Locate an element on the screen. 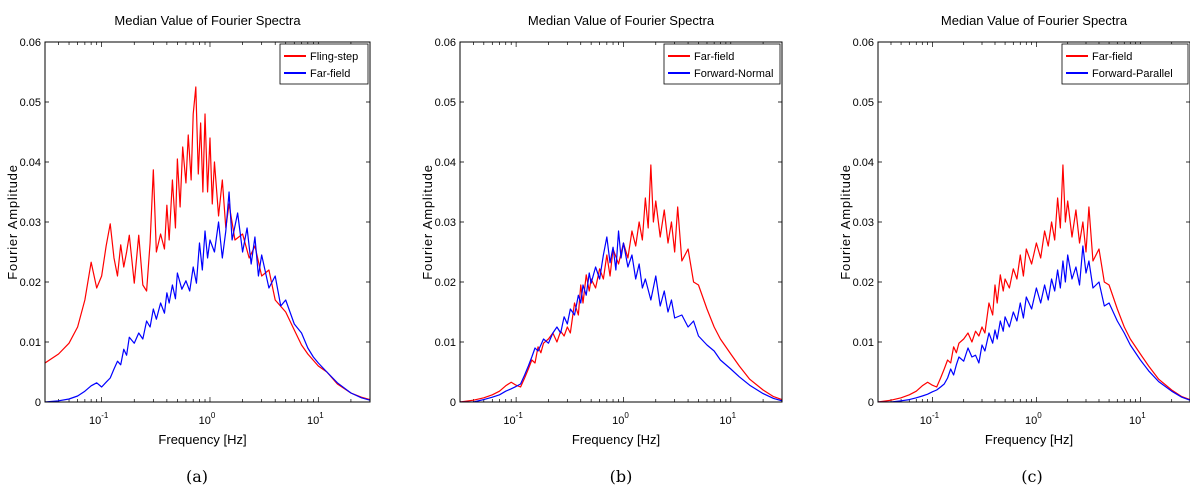 The height and width of the screenshot is (489, 1190). legend: Far-field Forward-Normal is located at coordinates (722, 64).